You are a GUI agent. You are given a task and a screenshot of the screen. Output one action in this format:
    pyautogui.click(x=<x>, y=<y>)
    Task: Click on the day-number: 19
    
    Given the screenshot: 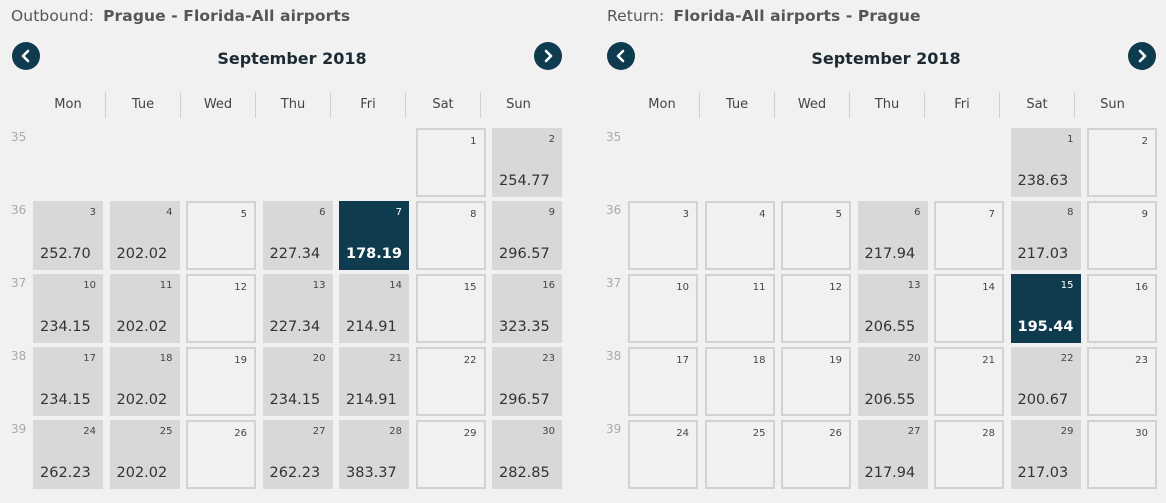 What is the action you would take?
    pyautogui.click(x=240, y=360)
    